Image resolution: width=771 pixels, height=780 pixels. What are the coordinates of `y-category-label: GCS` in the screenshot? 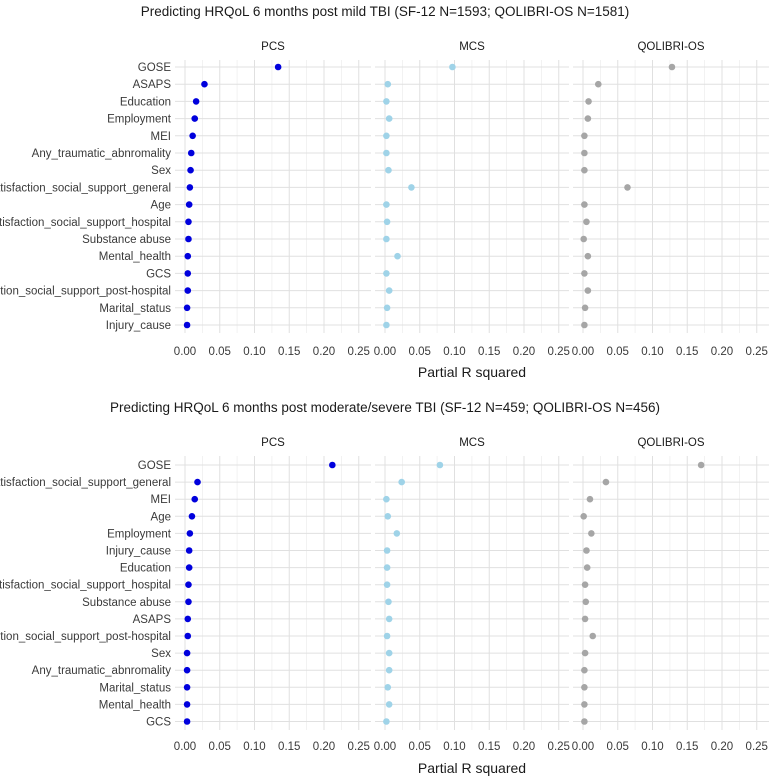 It's located at (158, 274).